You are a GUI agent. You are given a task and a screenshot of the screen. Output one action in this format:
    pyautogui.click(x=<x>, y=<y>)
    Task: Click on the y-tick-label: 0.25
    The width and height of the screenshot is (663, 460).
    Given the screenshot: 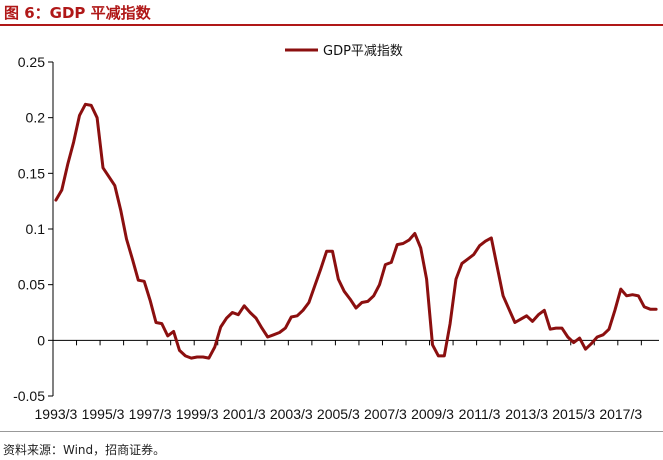 What is the action you would take?
    pyautogui.click(x=31, y=62)
    